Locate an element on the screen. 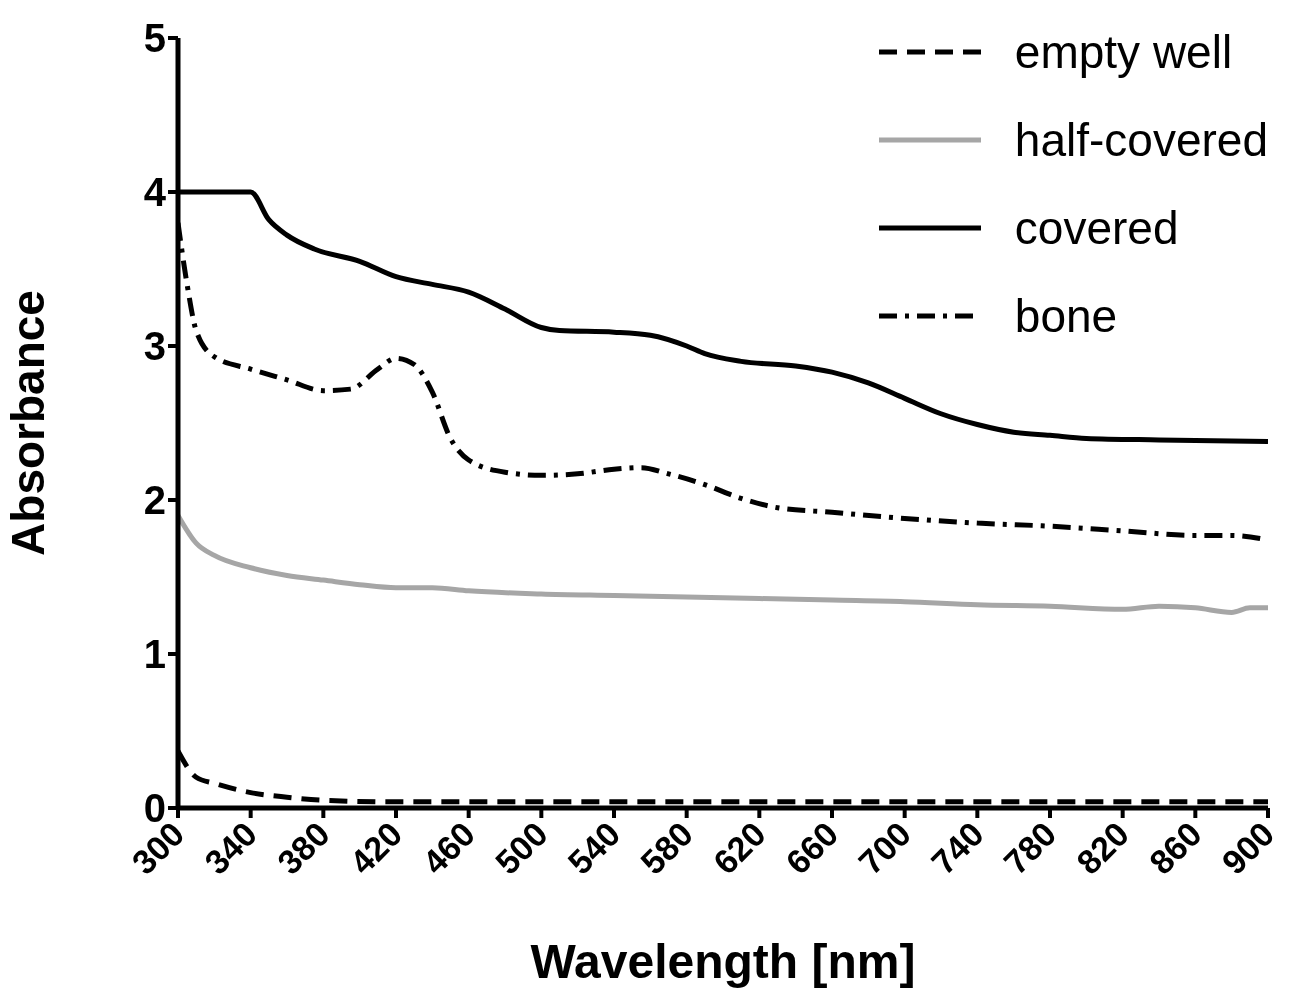  x-tick-label: 780 is located at coordinates (1030, 848).